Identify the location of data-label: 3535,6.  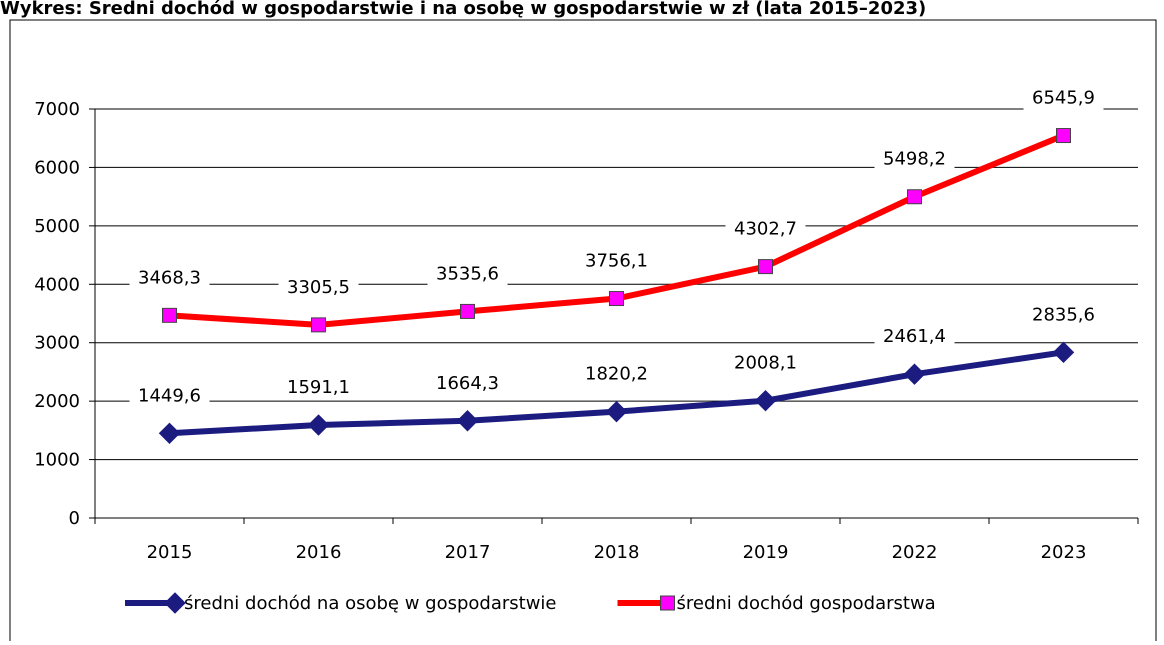
(467, 273).